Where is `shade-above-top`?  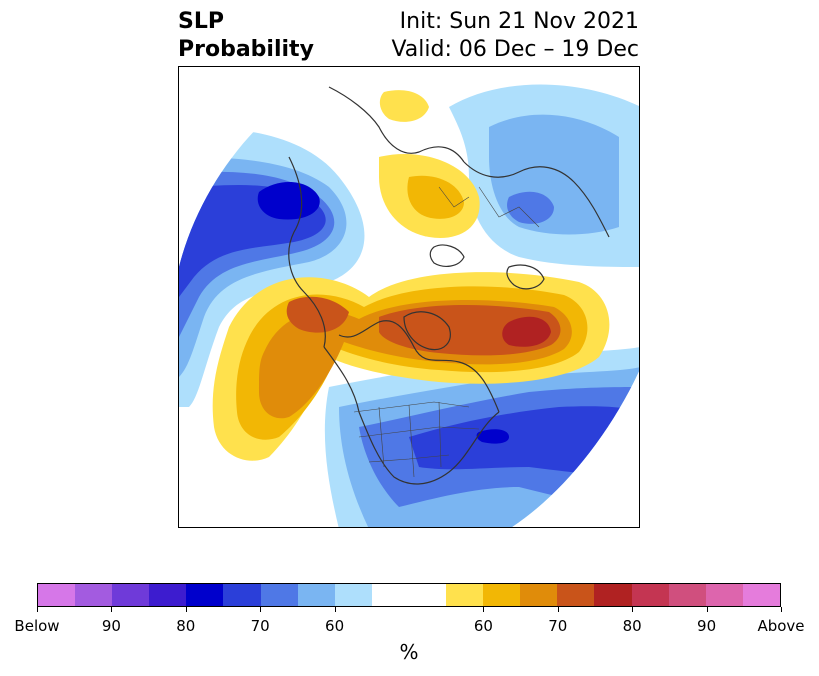
shade-above-top is located at coordinates (404, 106).